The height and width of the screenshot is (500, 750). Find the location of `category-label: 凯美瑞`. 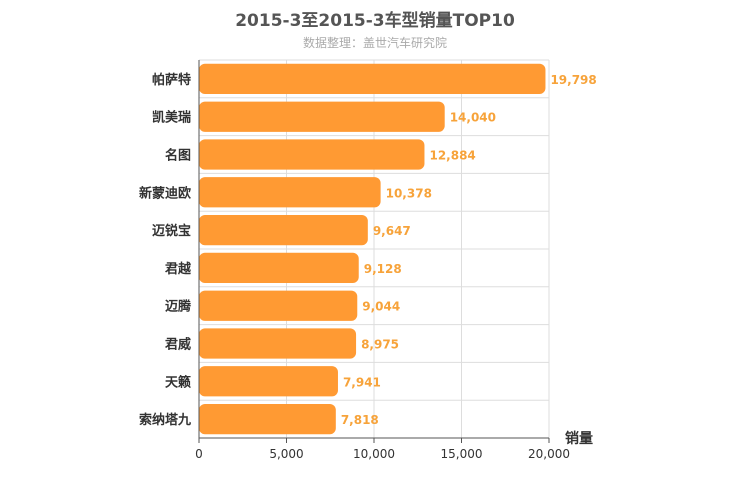

category-label: 凯美瑞 is located at coordinates (171, 118).